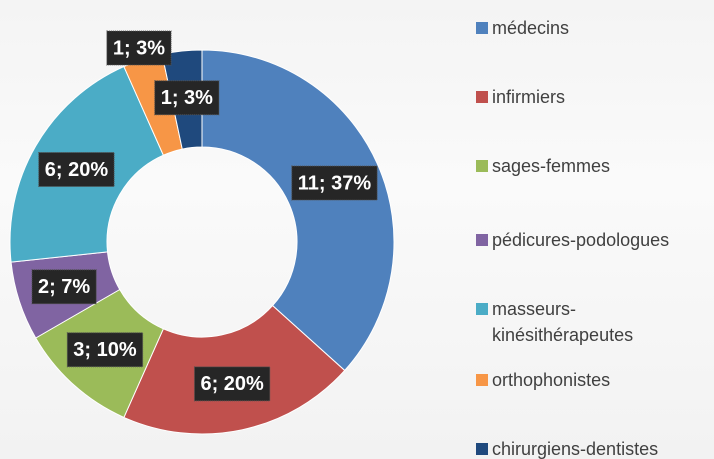  What do you see at coordinates (529, 97) in the screenshot?
I see `legend-label: infirmiers` at bounding box center [529, 97].